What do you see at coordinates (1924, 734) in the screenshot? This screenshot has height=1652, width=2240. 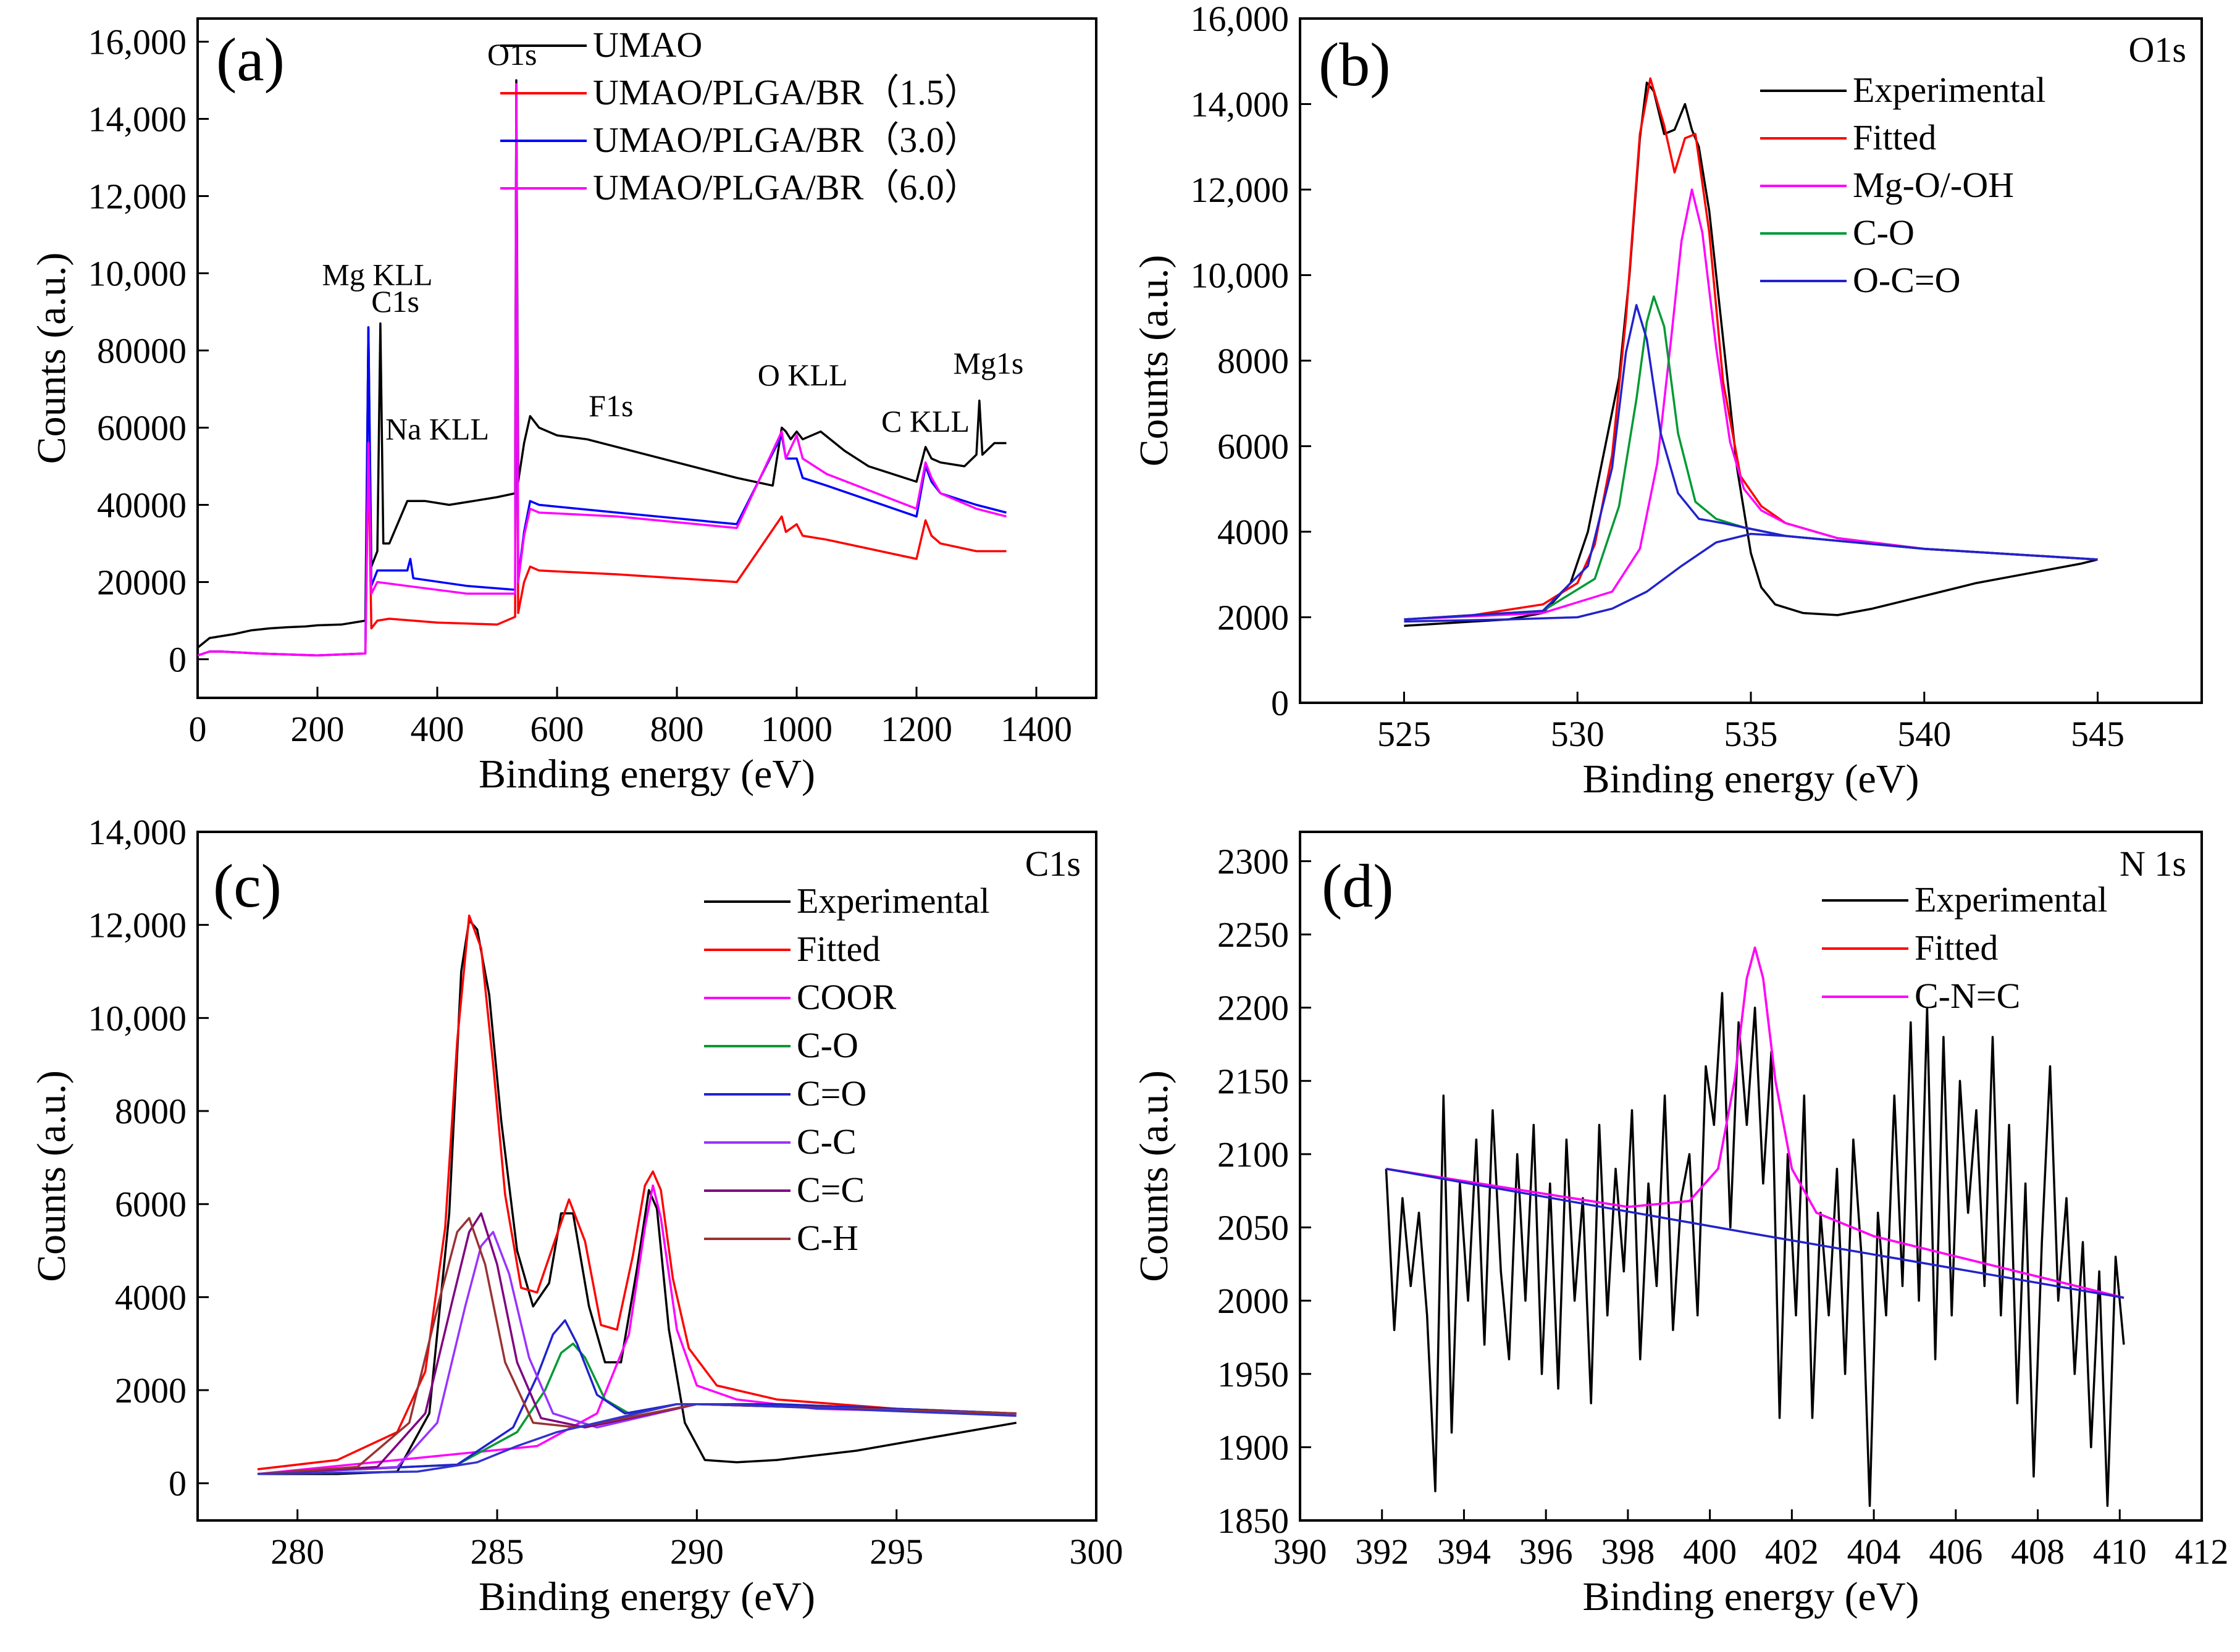 I see `x-tick-label: 540` at bounding box center [1924, 734].